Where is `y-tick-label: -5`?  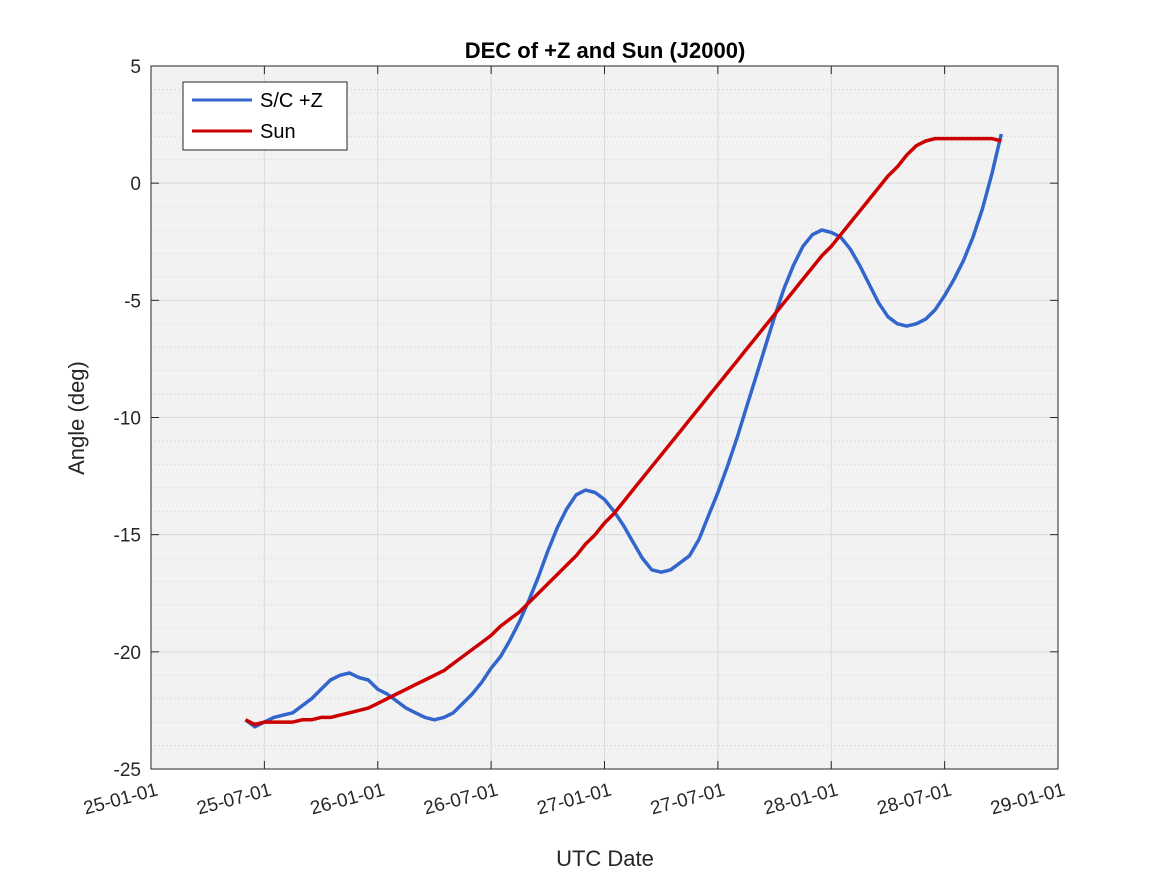 y-tick-label: -5 is located at coordinates (132, 301).